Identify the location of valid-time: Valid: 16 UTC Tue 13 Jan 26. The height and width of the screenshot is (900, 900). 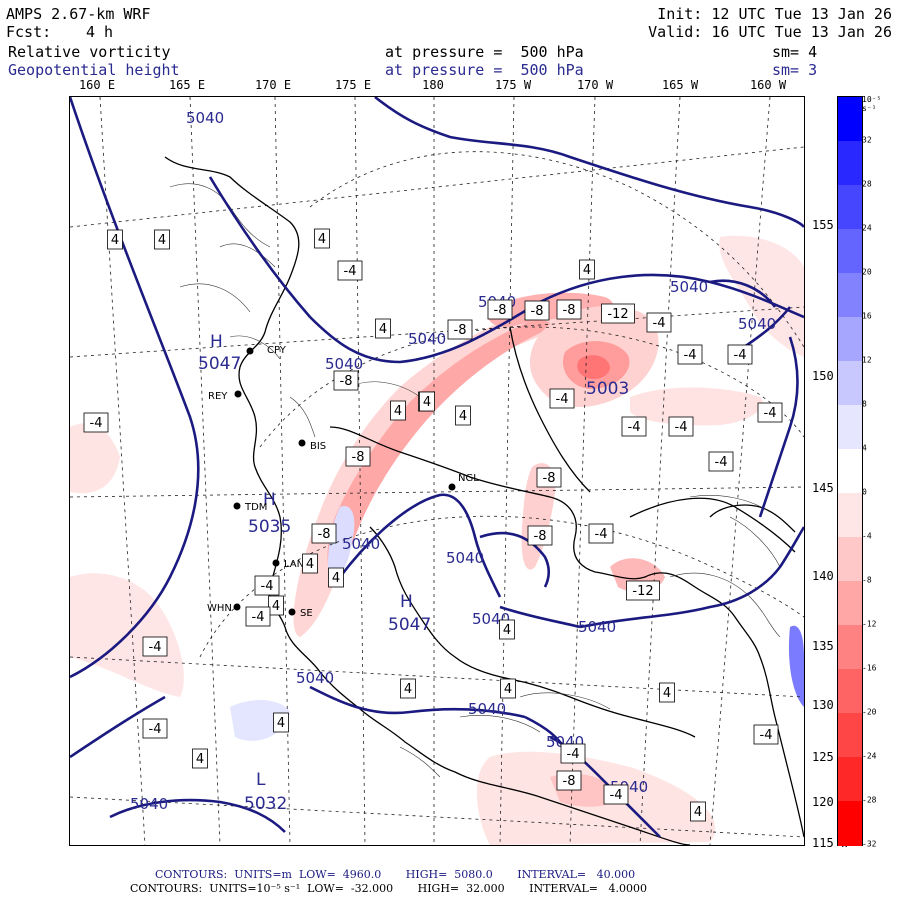
(770, 32).